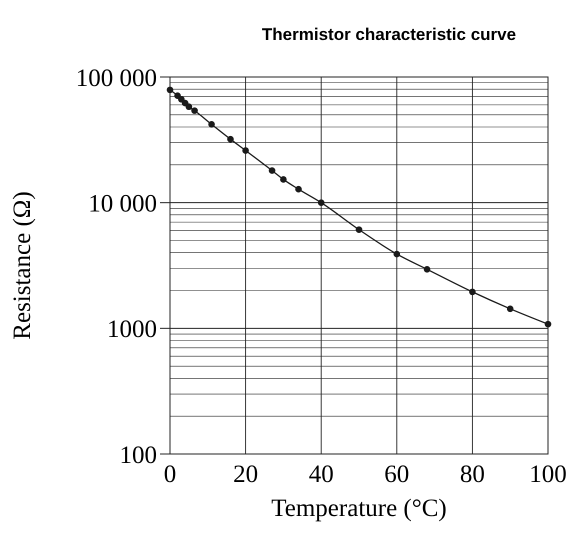  What do you see at coordinates (548, 474) in the screenshot?
I see `x-tick-label: 100` at bounding box center [548, 474].